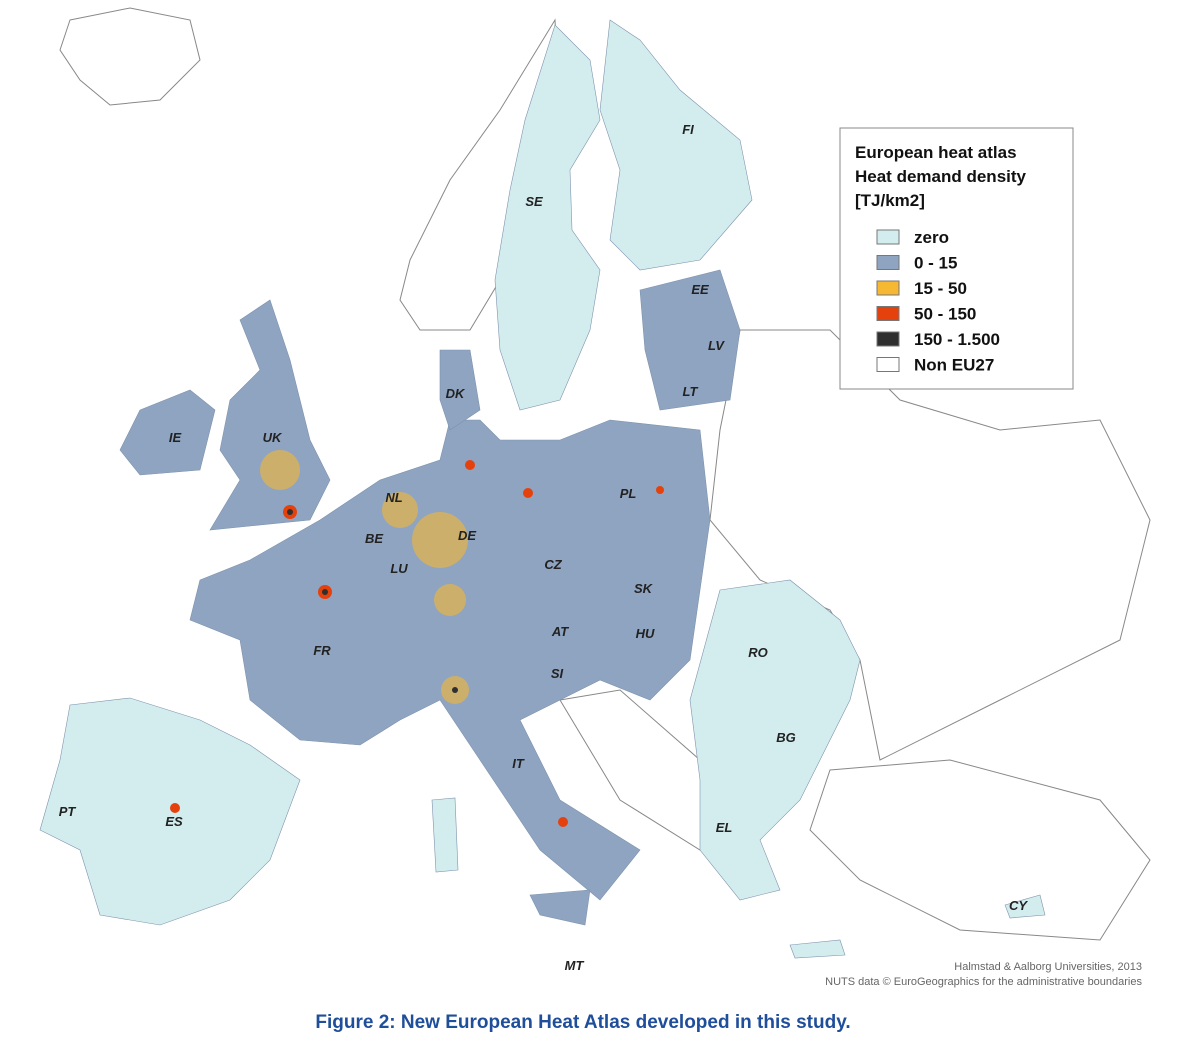 This screenshot has height=1037, width=1200. Describe the element at coordinates (935, 263) in the screenshot. I see `legend-label: 0 - 15` at that location.